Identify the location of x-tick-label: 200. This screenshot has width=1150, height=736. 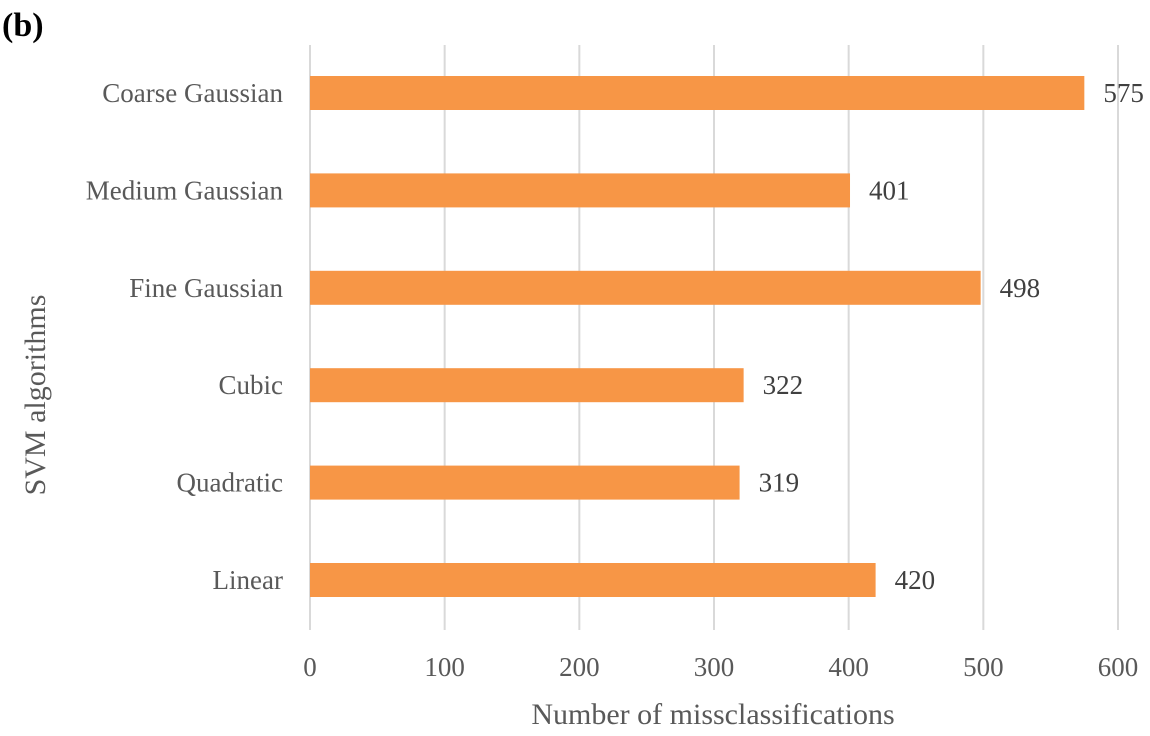
(579, 667).